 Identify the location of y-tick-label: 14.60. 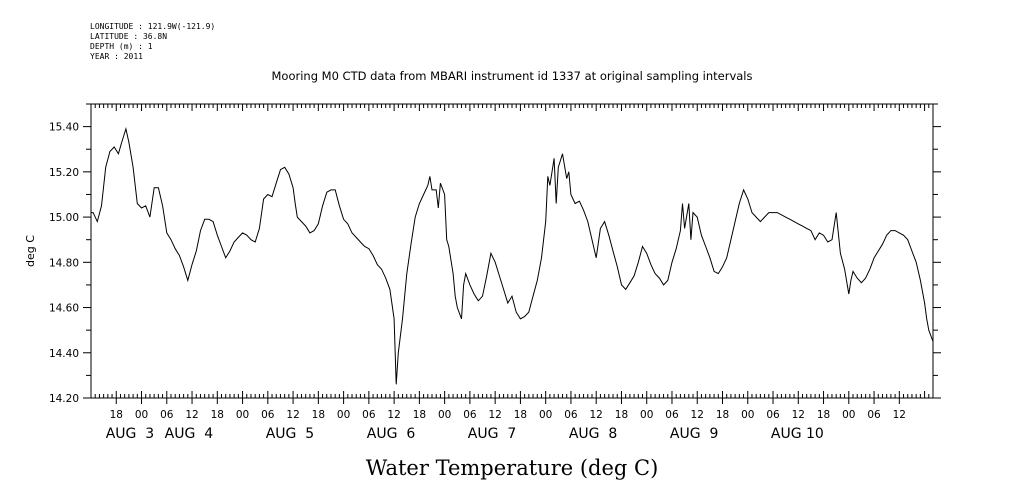
(64, 309).